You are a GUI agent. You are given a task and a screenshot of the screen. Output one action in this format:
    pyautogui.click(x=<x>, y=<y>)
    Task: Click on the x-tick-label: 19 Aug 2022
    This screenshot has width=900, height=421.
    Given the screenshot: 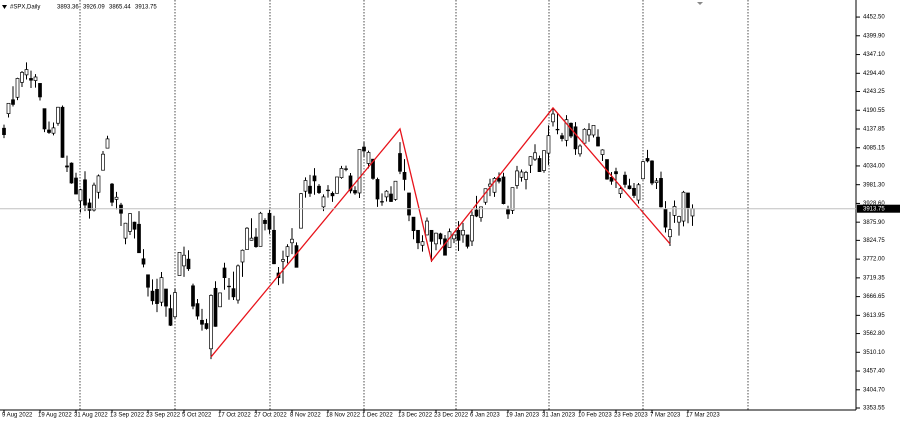 What is the action you would take?
    pyautogui.click(x=55, y=416)
    